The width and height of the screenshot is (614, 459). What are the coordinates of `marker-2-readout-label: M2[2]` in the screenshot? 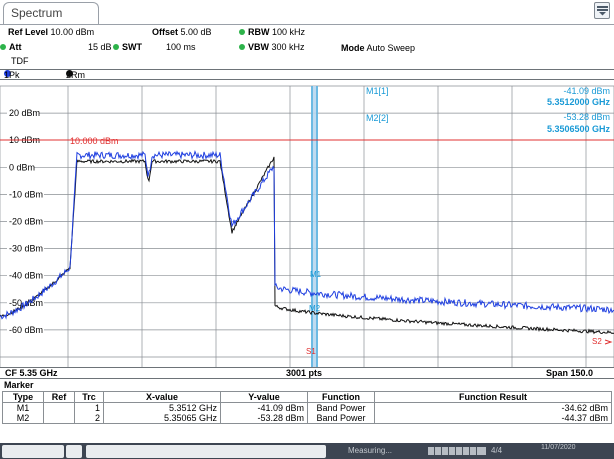 It's located at (377, 118).